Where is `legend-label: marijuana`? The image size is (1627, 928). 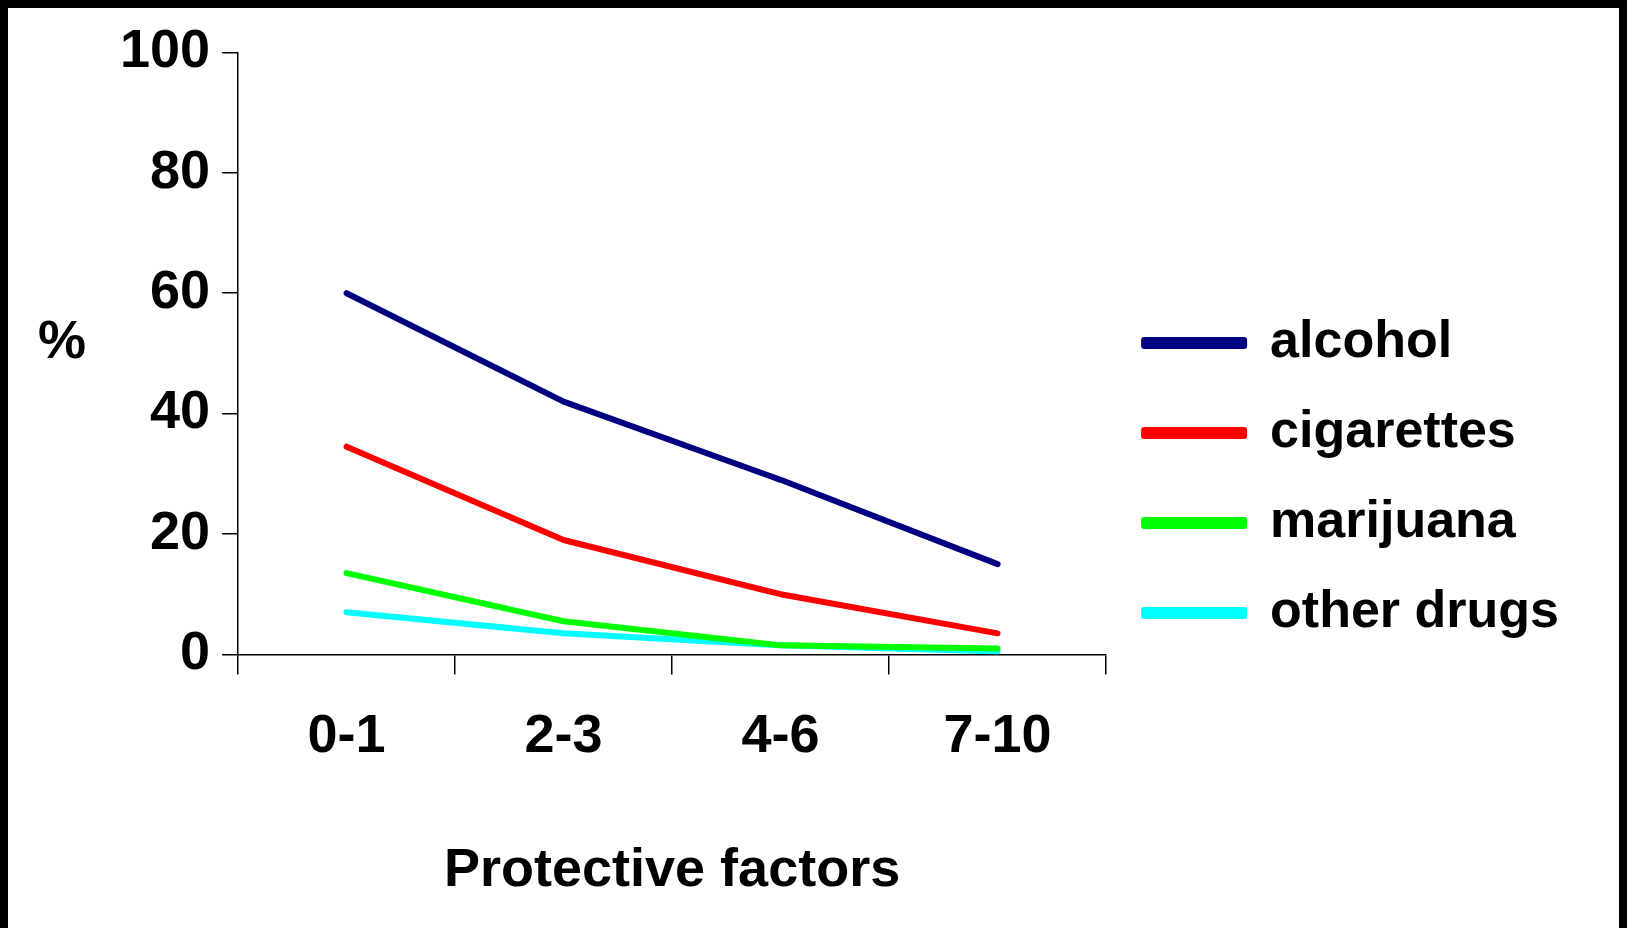
legend-label: marijuana is located at coordinates (1393, 519).